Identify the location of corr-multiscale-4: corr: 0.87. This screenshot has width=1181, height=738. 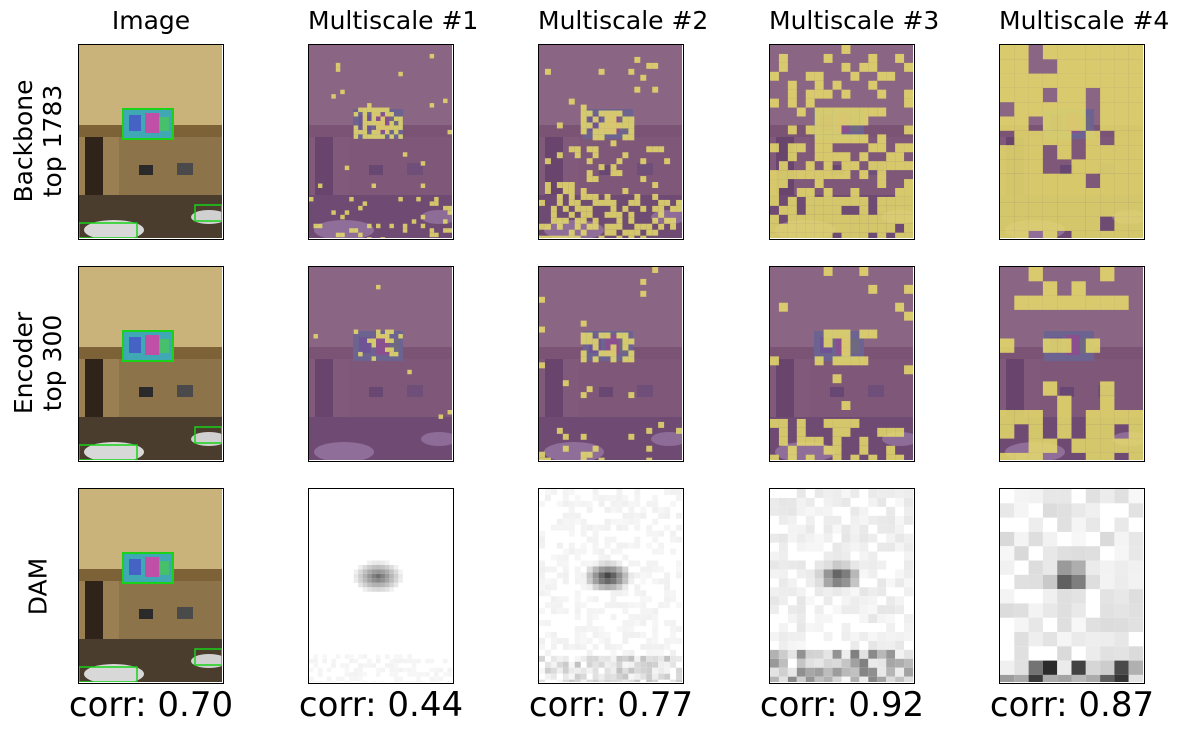
(1072, 705).